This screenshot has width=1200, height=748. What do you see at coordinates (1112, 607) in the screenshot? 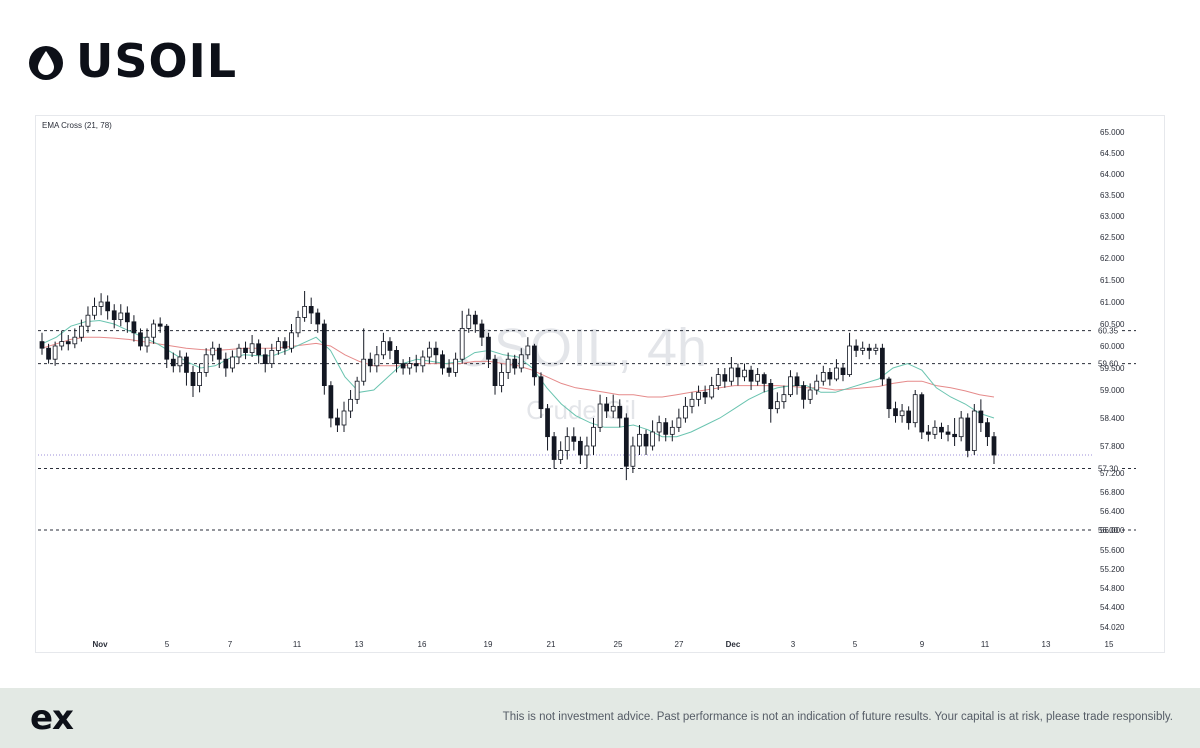
I see `y-tick-label: 54.400` at bounding box center [1112, 607].